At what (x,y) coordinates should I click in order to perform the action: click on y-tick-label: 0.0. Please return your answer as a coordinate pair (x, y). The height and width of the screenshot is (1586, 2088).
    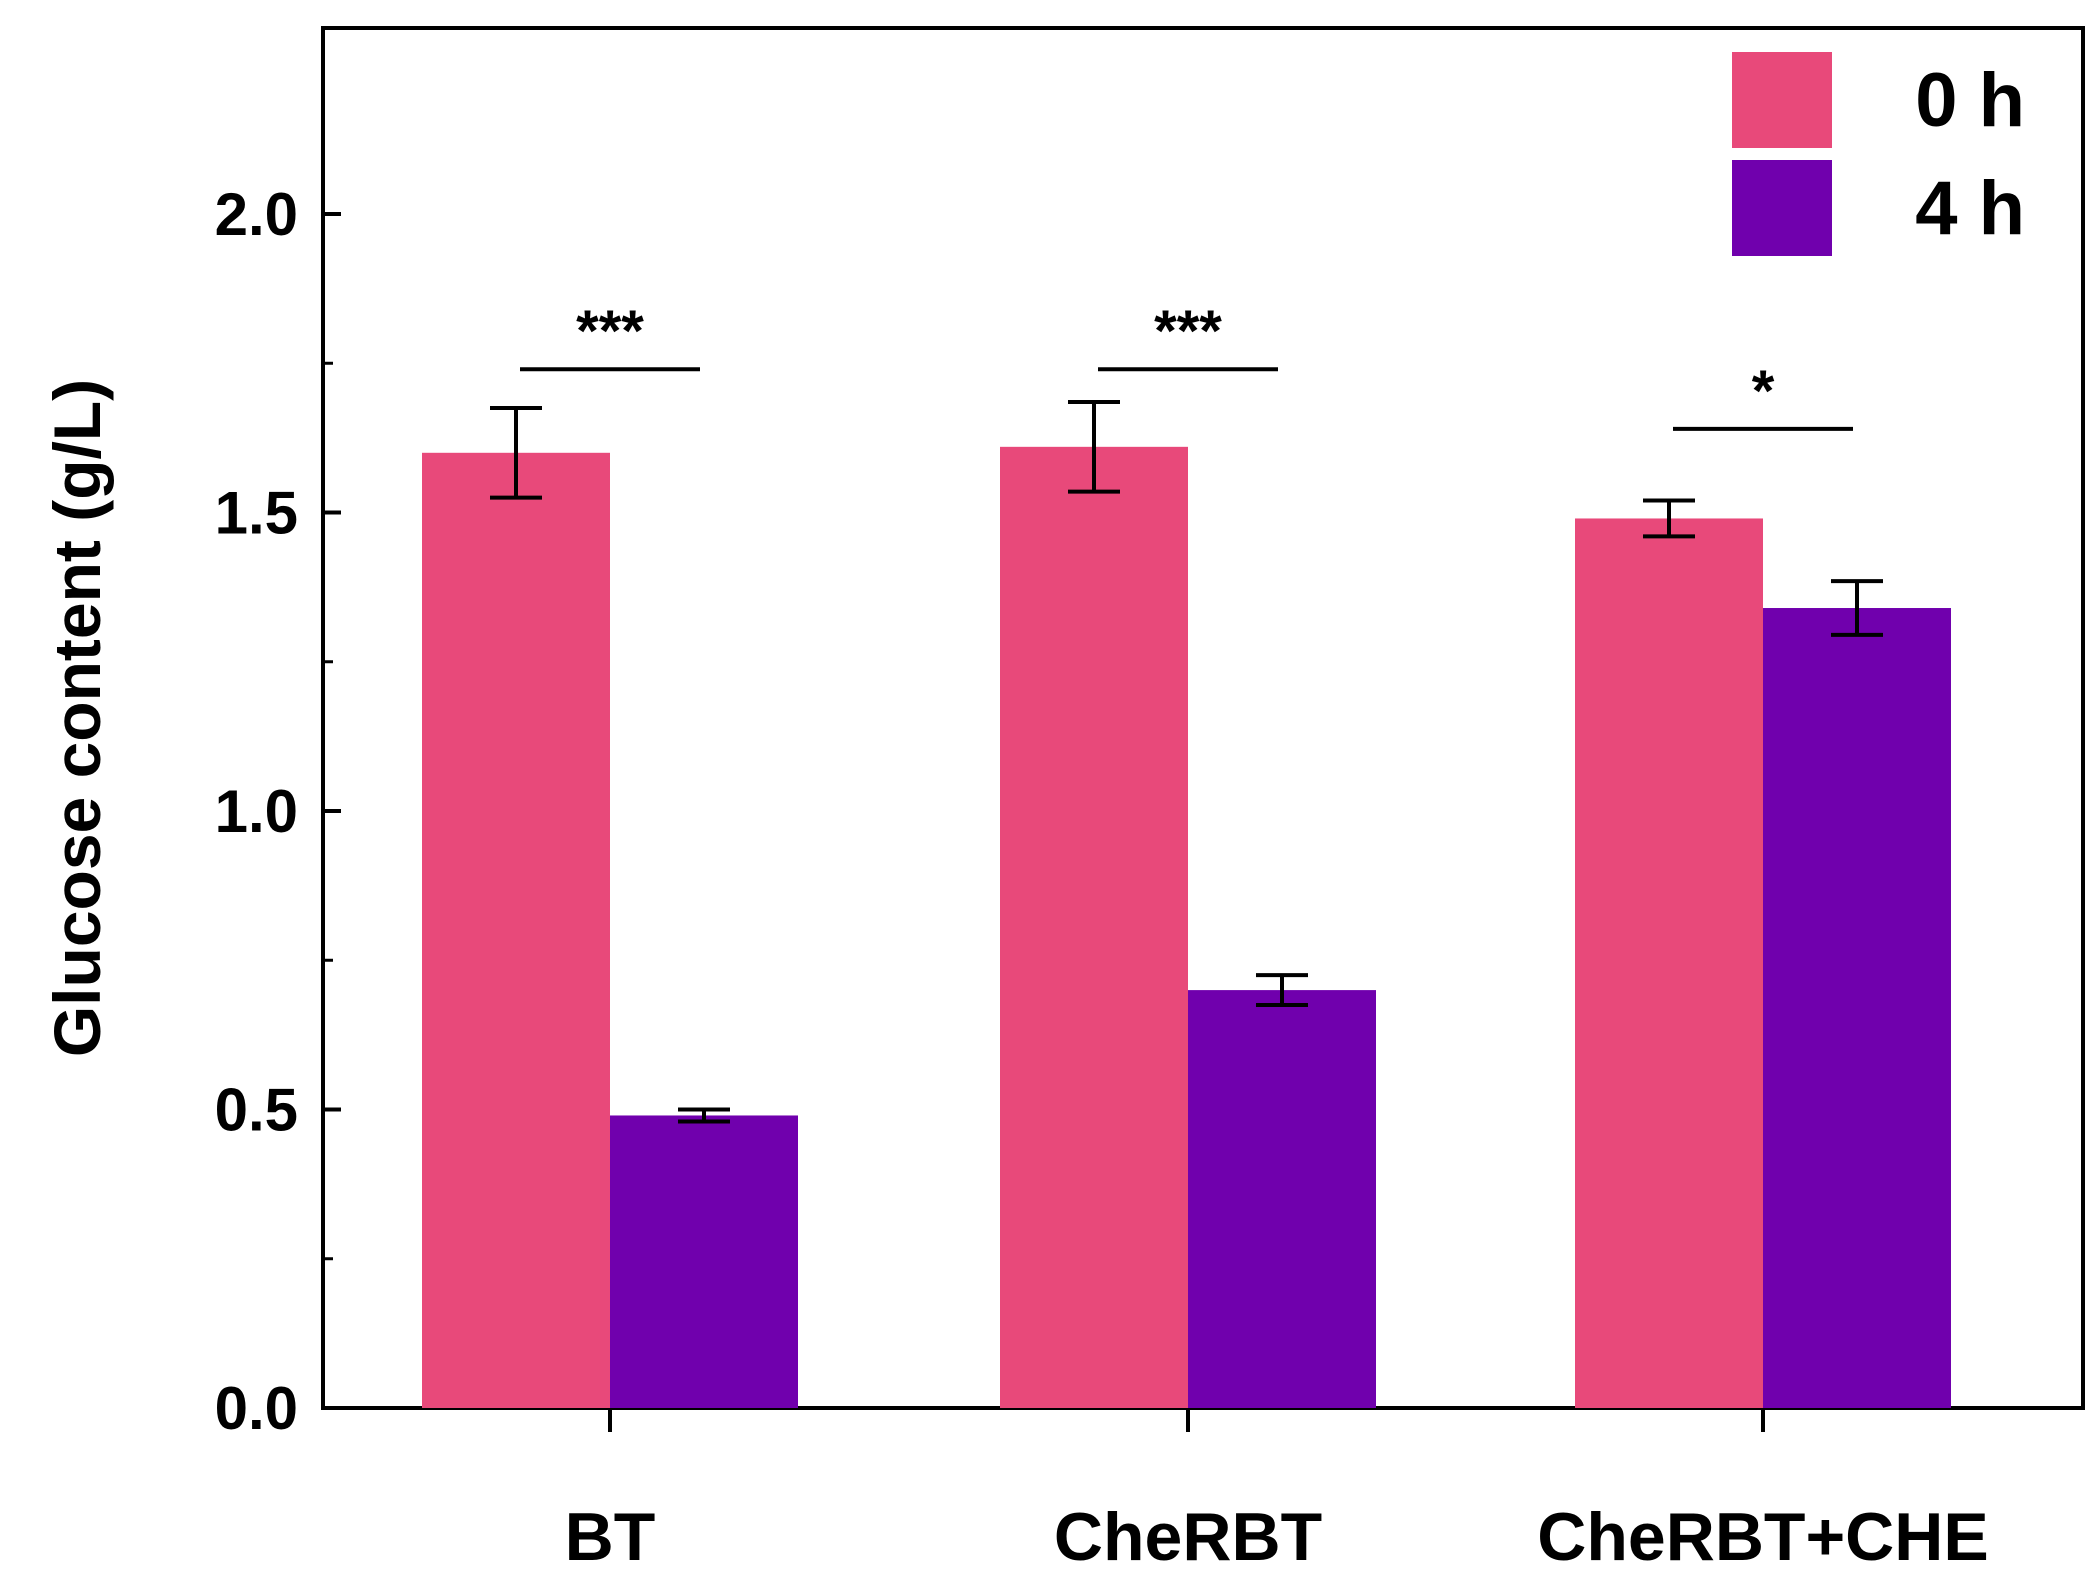
    Looking at the image, I should click on (256, 1408).